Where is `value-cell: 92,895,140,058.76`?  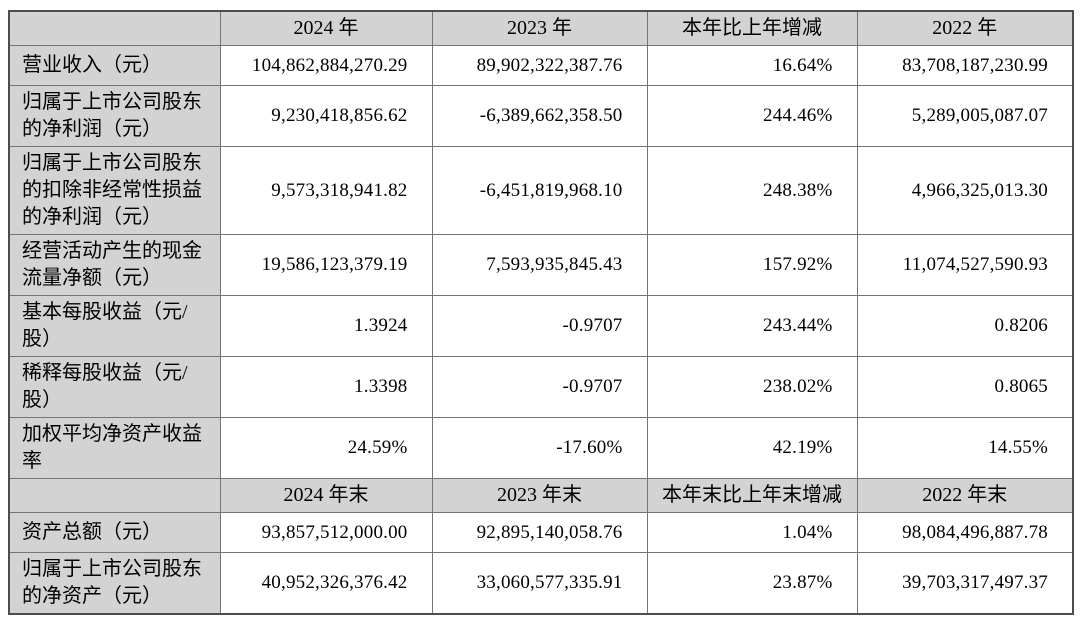
value-cell: 92,895,140,058.76 is located at coordinates (539, 532).